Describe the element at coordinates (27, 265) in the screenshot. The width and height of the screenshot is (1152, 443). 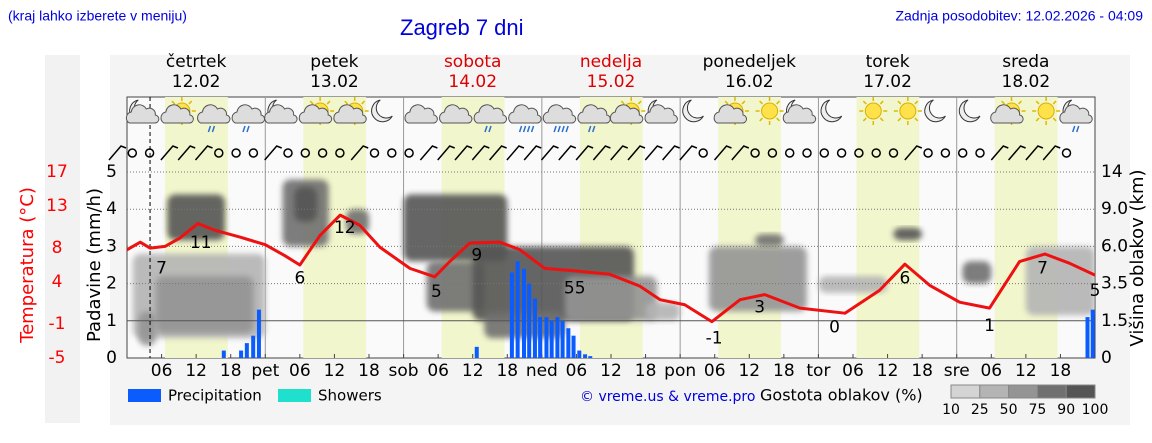
I see `temp-axis-title: Temperatura (°C)` at that location.